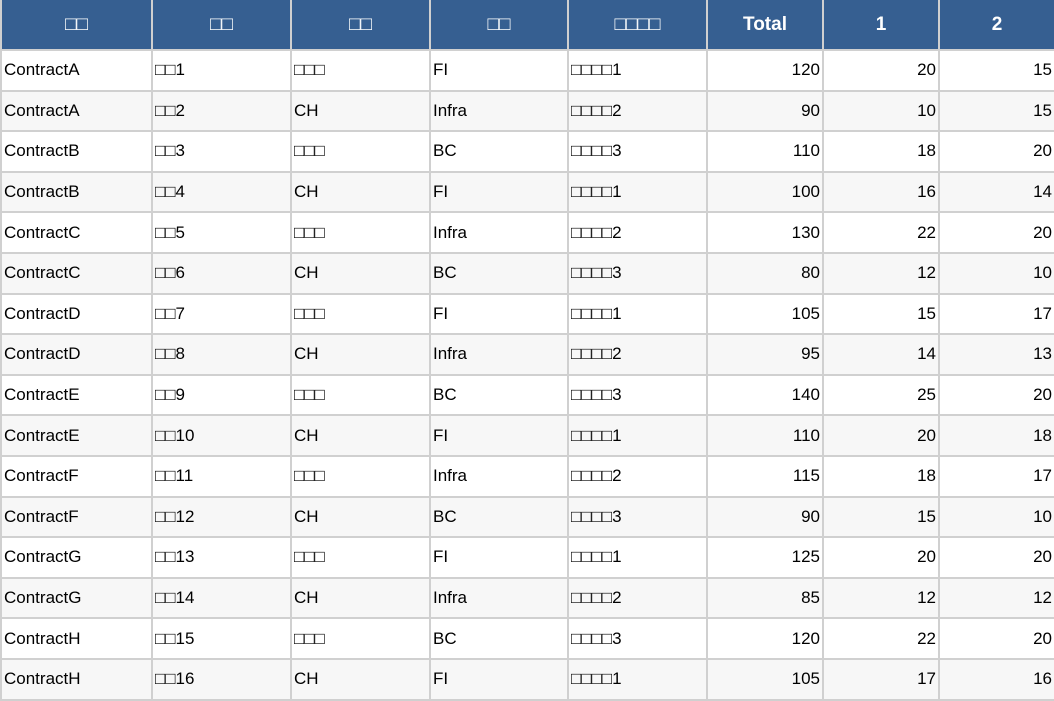 This screenshot has height=701, width=1054. I want to click on table-cell: 110, so click(765, 151).